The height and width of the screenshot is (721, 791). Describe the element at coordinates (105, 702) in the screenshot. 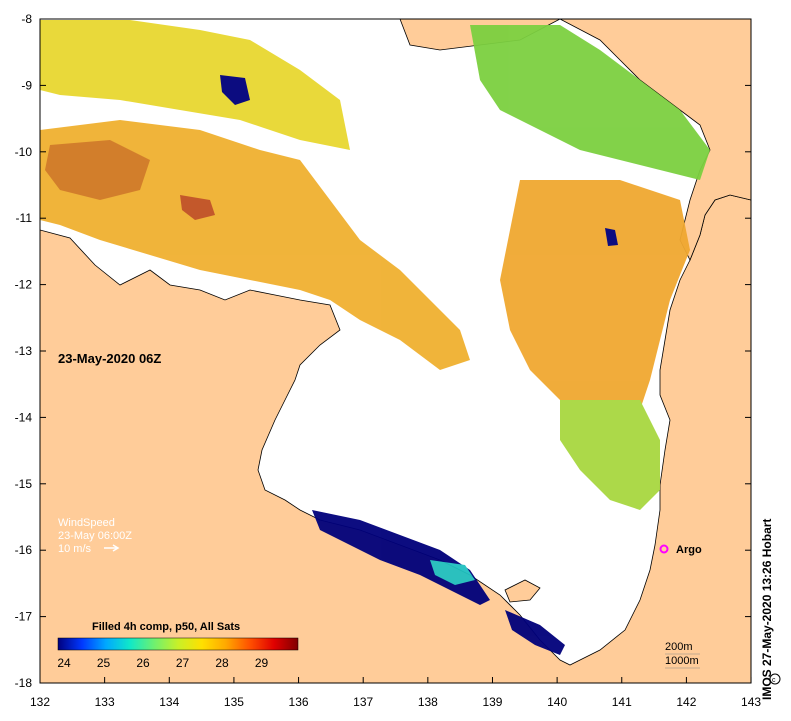

I see `x-tick-label: 133` at that location.